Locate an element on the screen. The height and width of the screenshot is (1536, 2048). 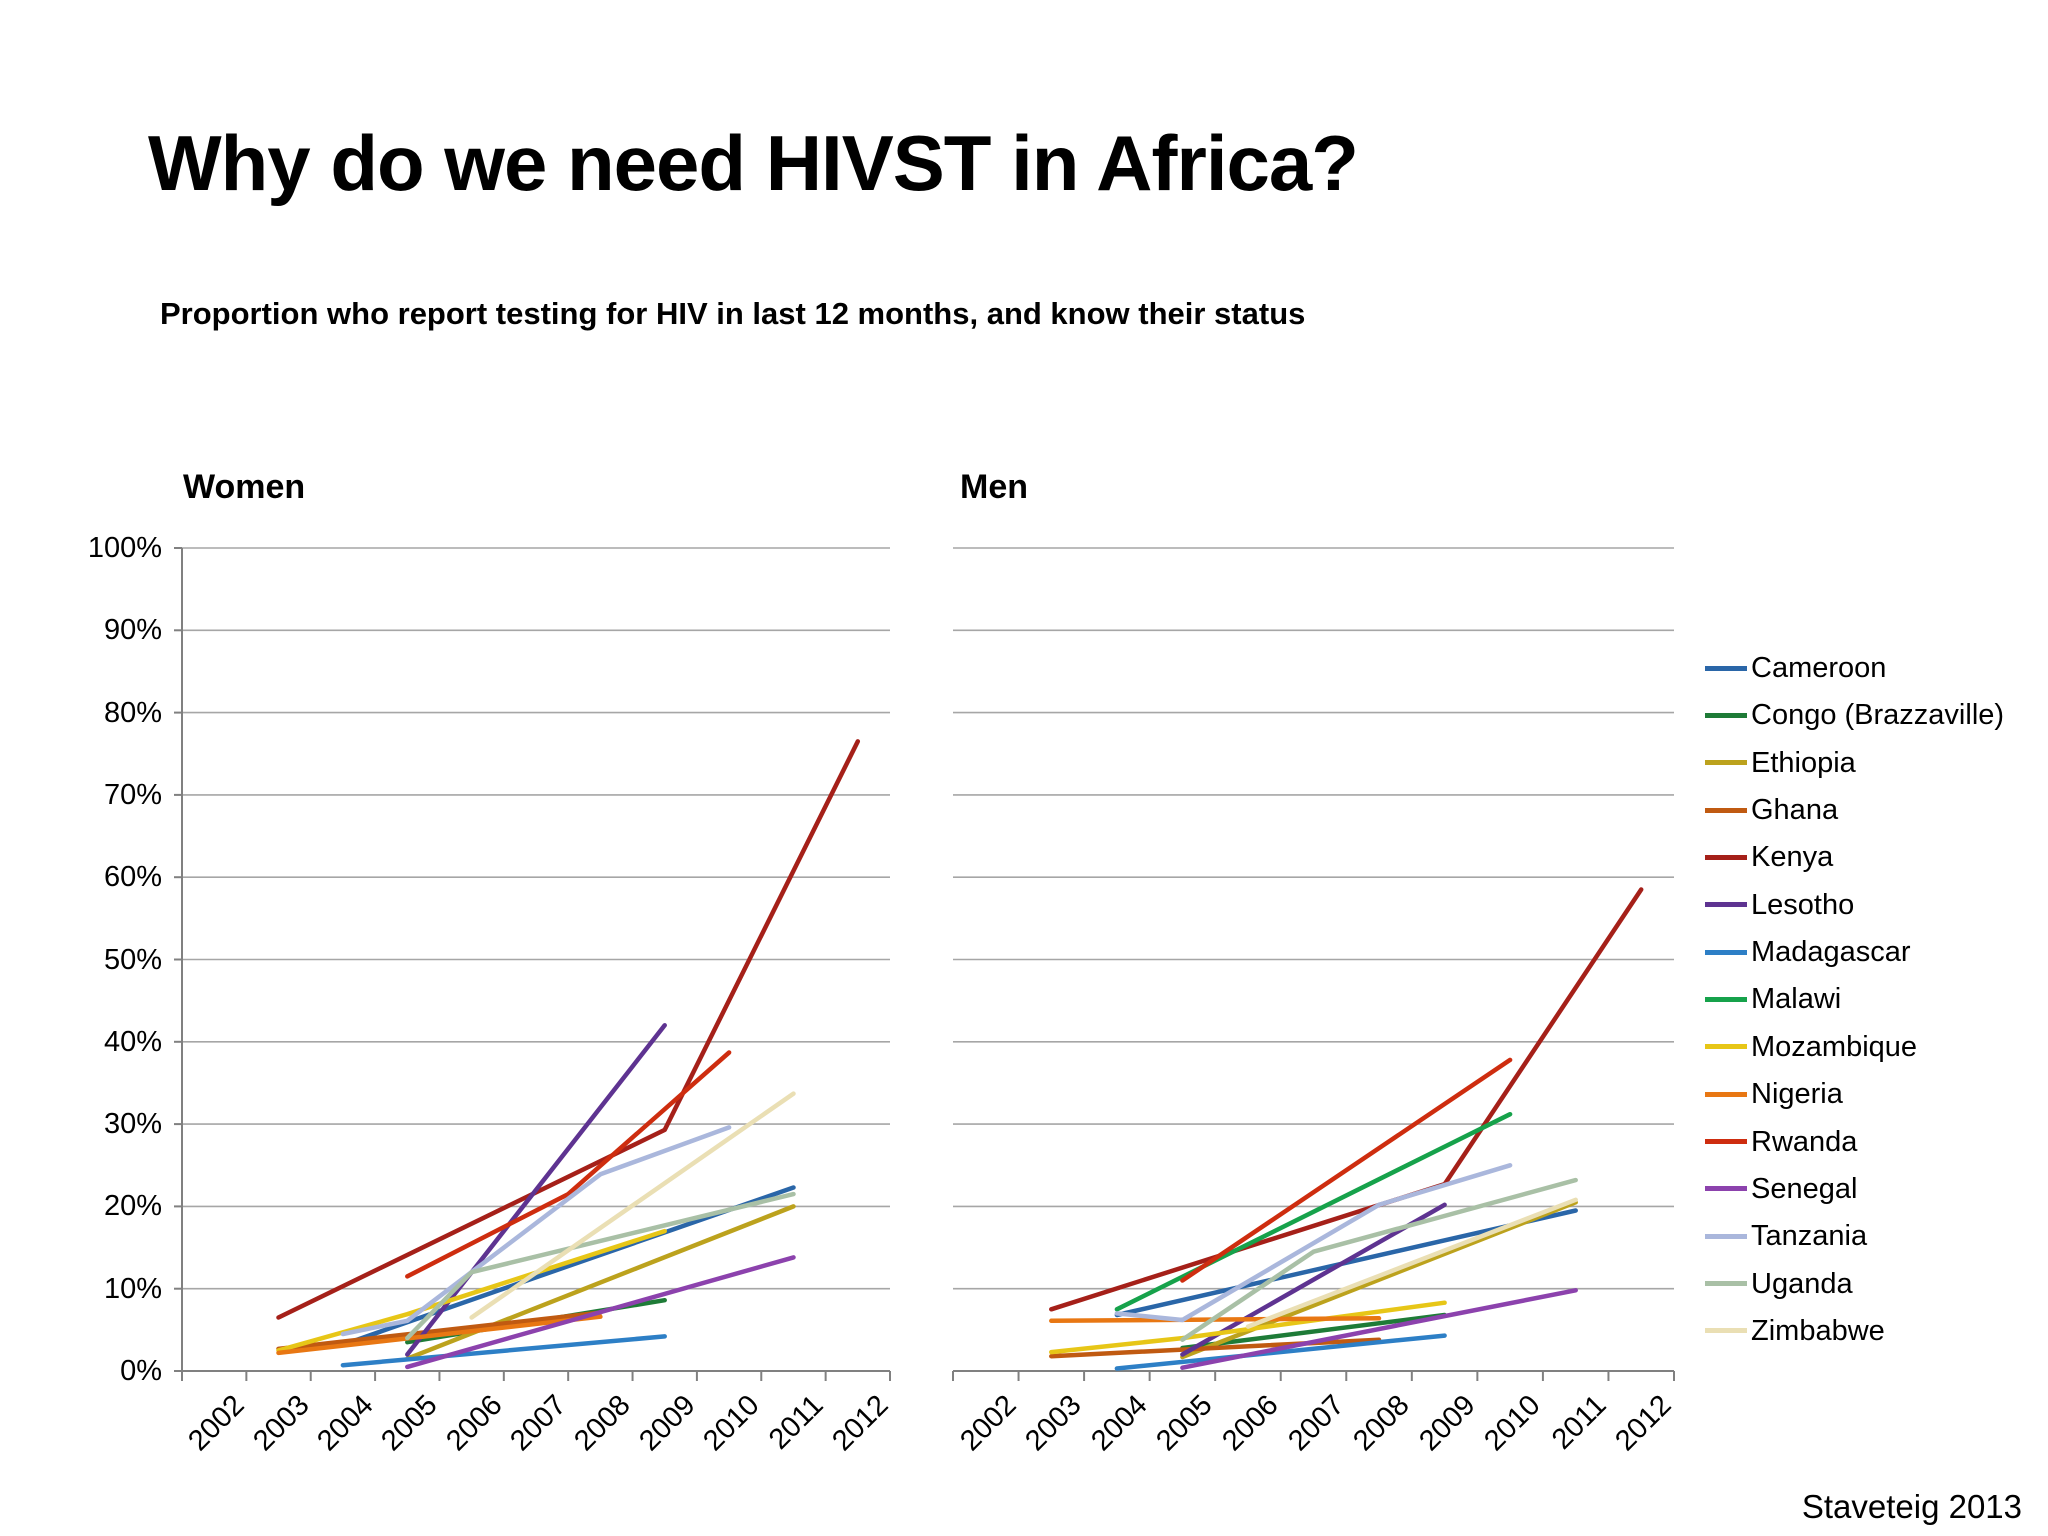
legend-item: Ghana is located at coordinates (1771, 810).